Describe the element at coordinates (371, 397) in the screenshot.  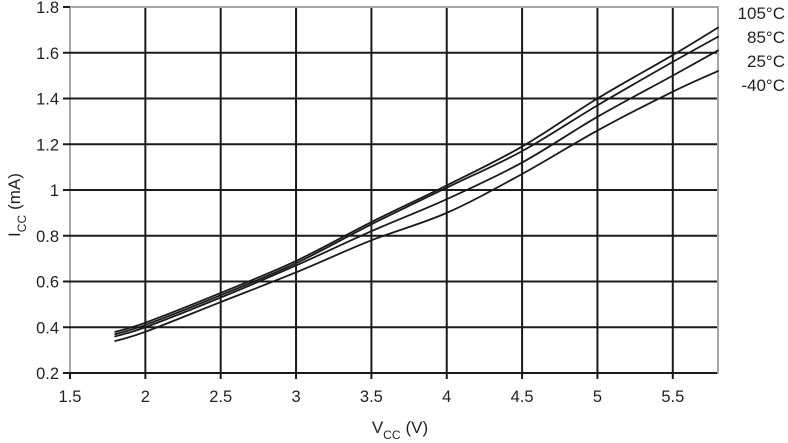
I see `x-tick-label: 3.5` at that location.